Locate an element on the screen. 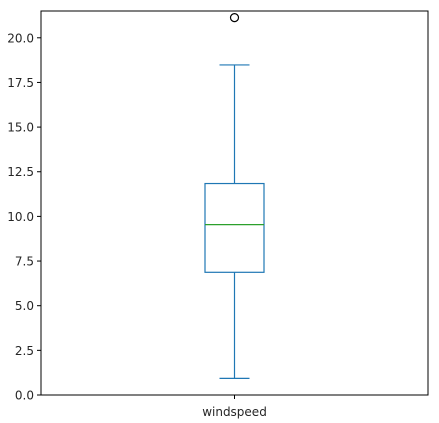 The width and height of the screenshot is (439, 423). plot-marks is located at coordinates (234, 196).